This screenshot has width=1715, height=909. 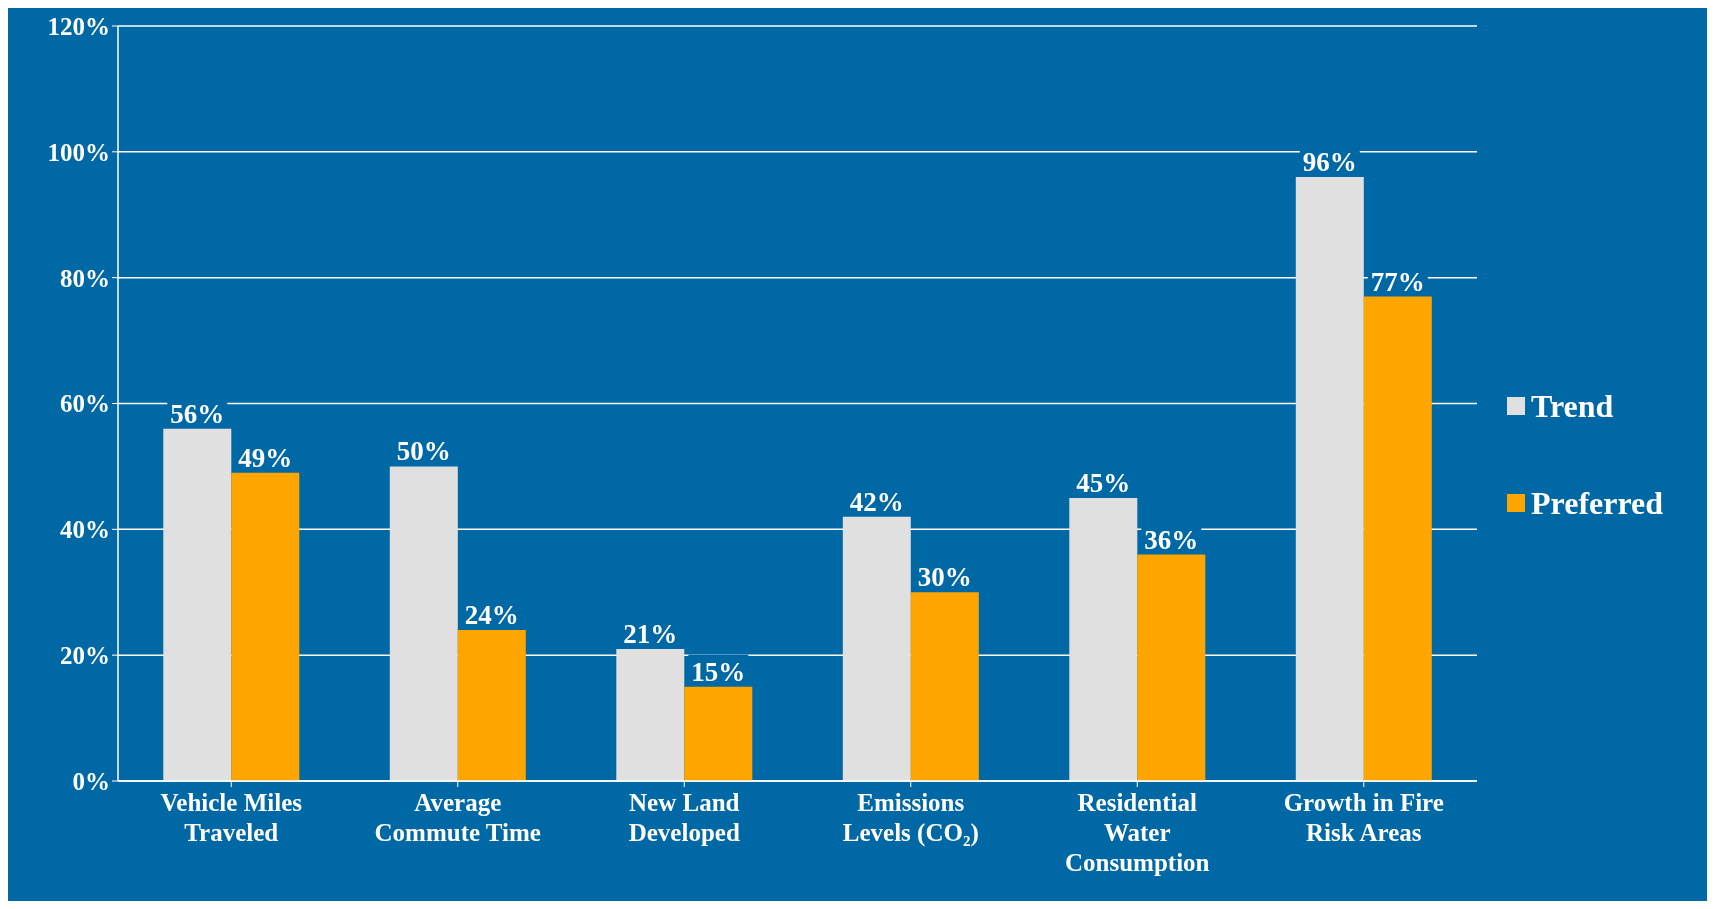 What do you see at coordinates (1397, 281) in the screenshot?
I see `data-label: 77%` at bounding box center [1397, 281].